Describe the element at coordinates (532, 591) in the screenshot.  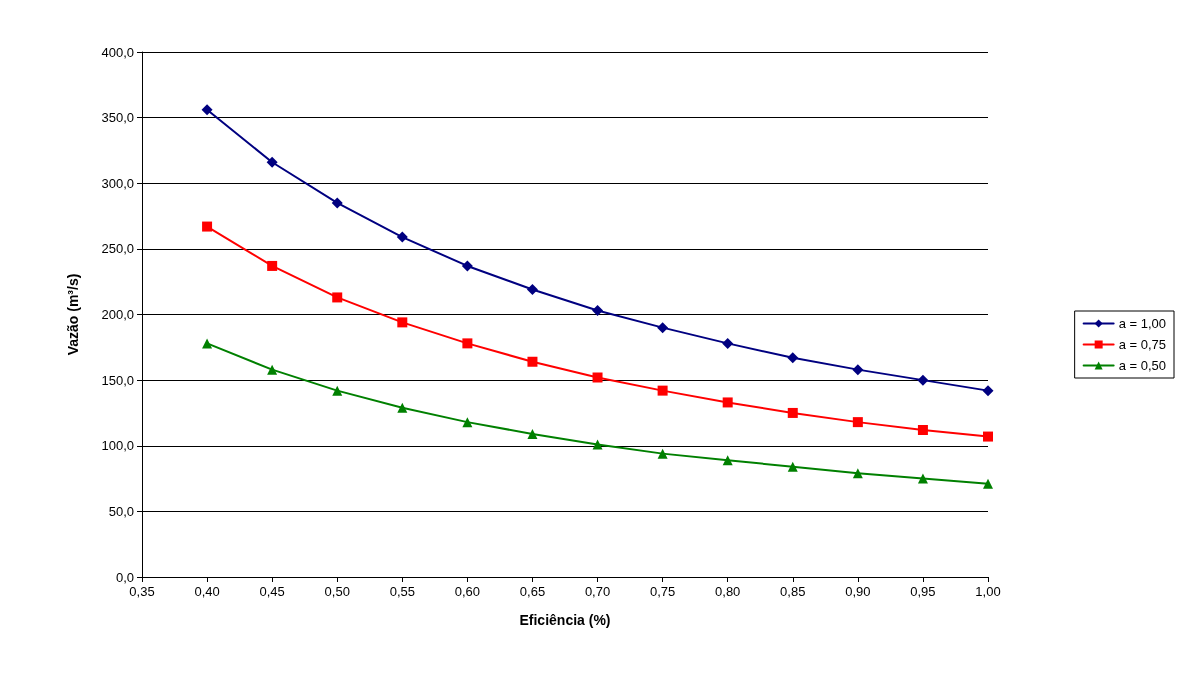
I see `x-tick-label: 0,65` at that location.